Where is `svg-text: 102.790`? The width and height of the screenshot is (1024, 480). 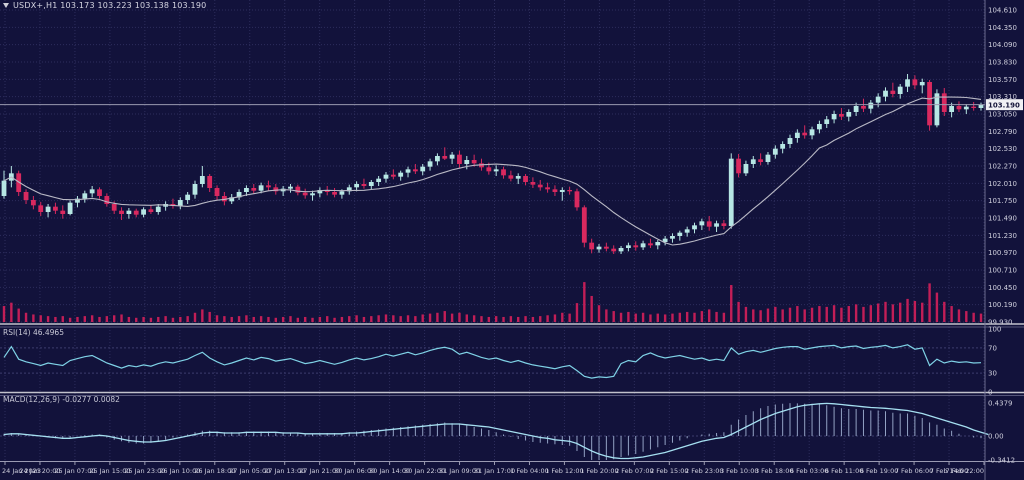 svg-text: 102.790 is located at coordinates (1002, 132).